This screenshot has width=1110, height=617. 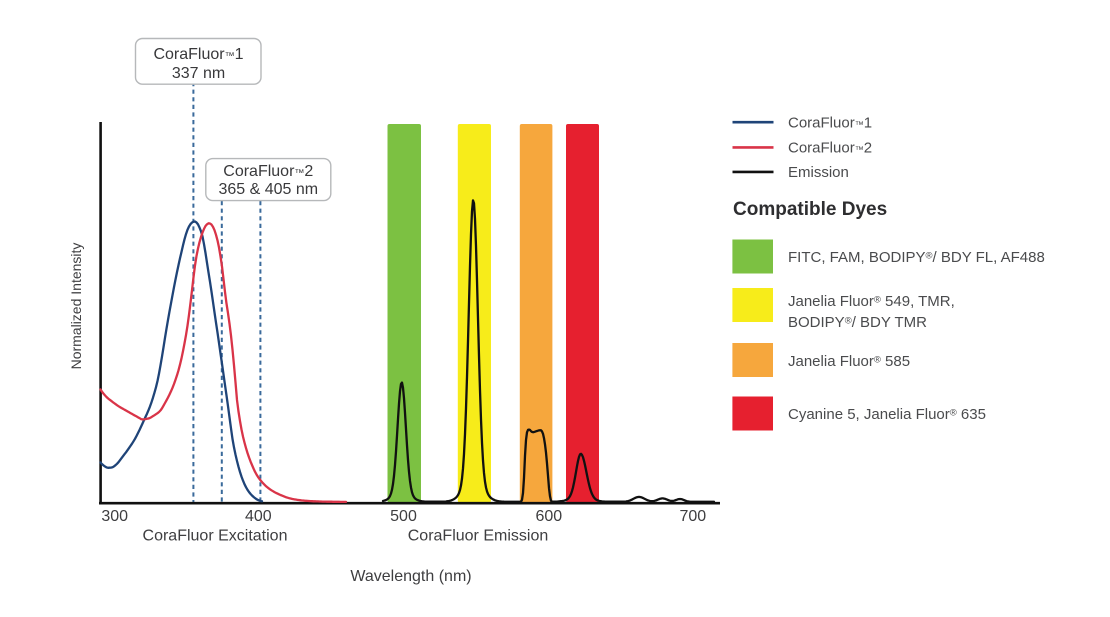 What do you see at coordinates (478, 536) in the screenshot?
I see `svg-text: CoraFluor Emission` at bounding box center [478, 536].